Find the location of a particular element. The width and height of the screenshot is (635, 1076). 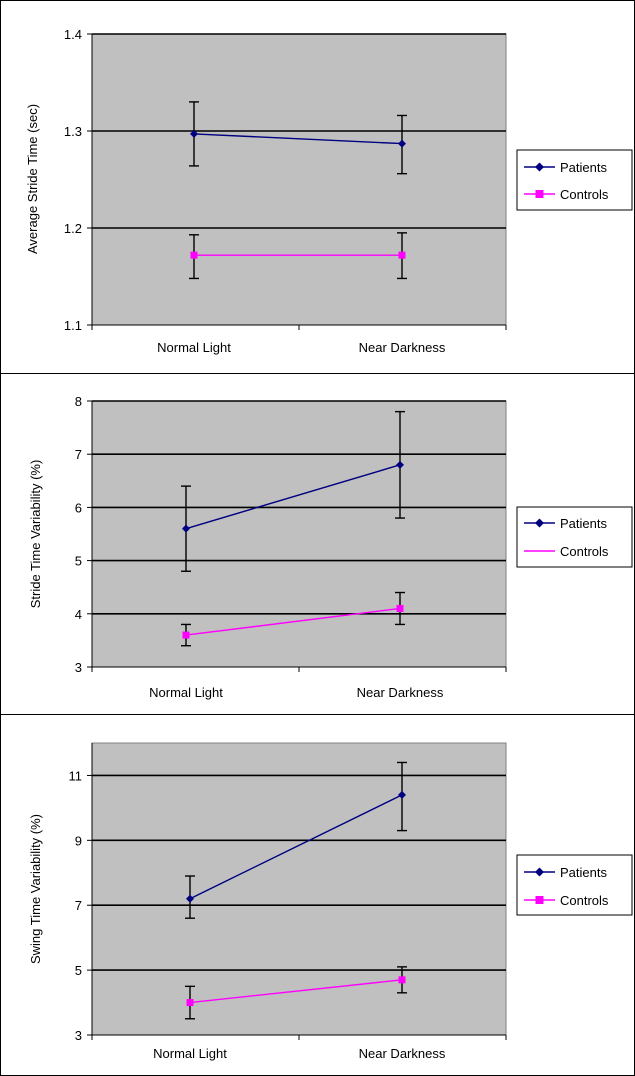

y-tick-labels: 3 4 5 6 7 8 is located at coordinates (78, 534).